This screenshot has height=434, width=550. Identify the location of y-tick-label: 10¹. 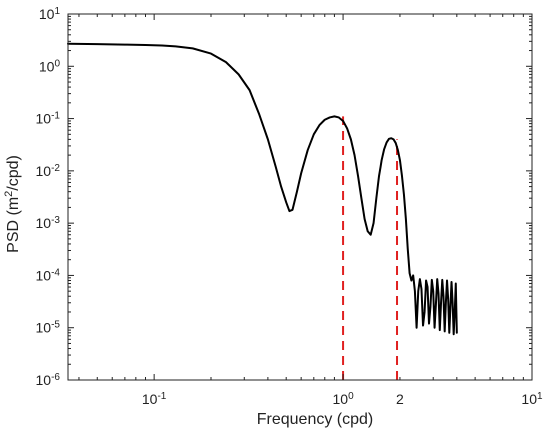
(50, 14).